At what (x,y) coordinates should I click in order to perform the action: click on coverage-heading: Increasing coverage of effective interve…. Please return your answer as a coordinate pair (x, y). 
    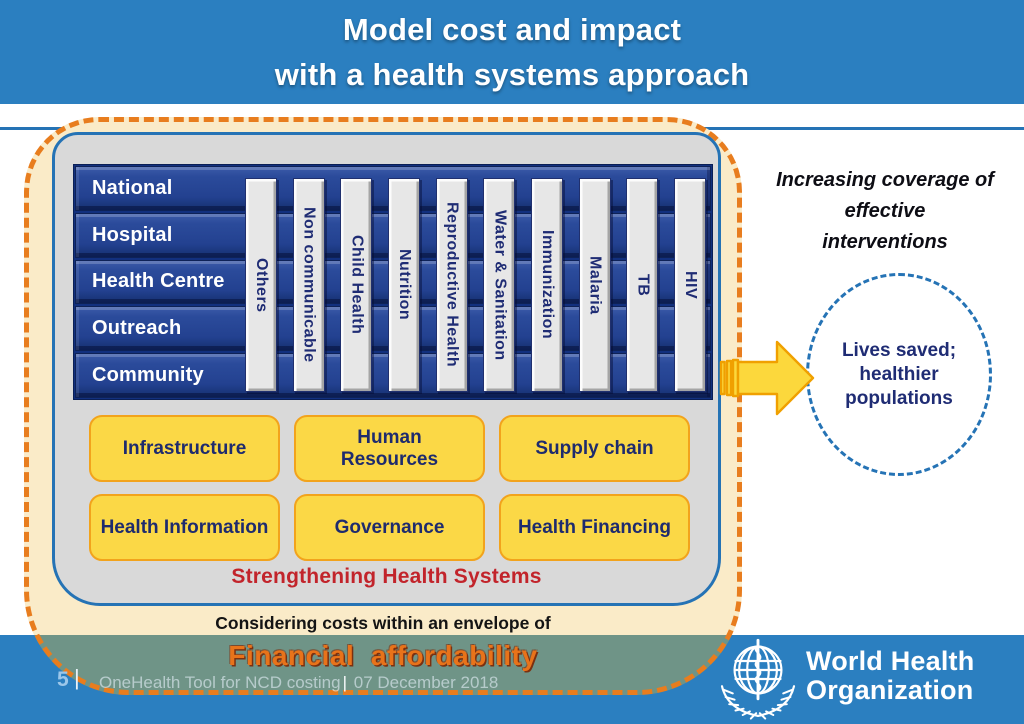
    Looking at the image, I should click on (885, 211).